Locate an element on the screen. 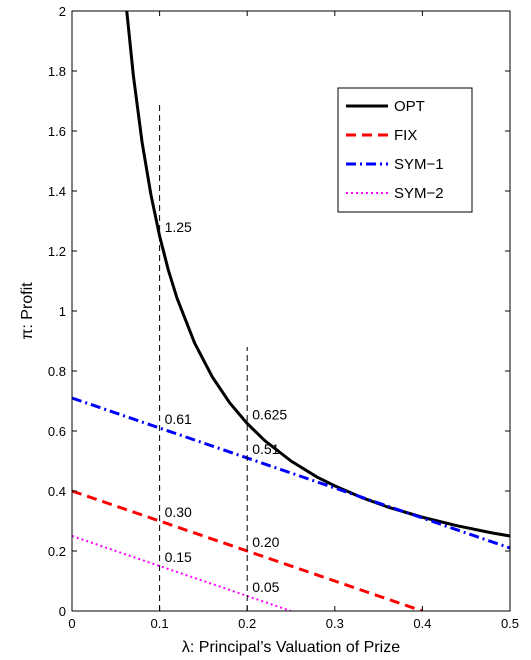 This screenshot has width=531, height=660. x-axis-label: λ: Principal’s Valuation of Prize is located at coordinates (291, 647).